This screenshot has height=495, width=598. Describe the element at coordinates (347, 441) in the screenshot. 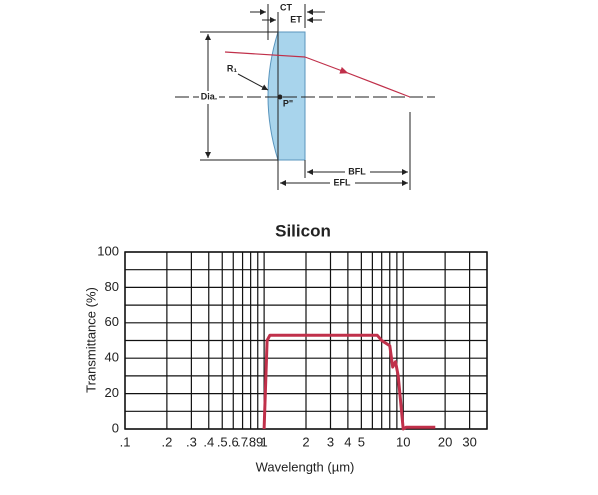

I see `x-tick-label: 4` at that location.